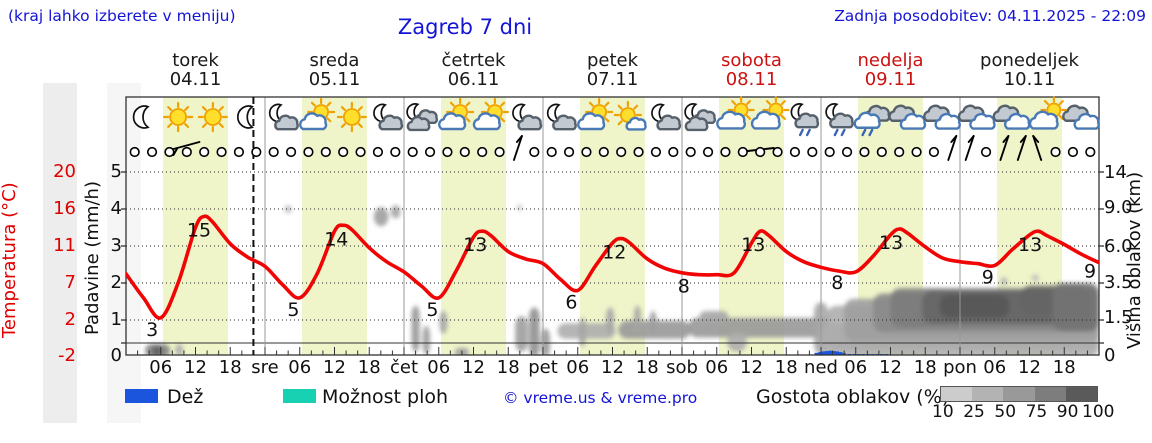 This screenshot has width=1152, height=443. What do you see at coordinates (612, 351) in the screenshot?
I see `x-ticks` at bounding box center [612, 351].